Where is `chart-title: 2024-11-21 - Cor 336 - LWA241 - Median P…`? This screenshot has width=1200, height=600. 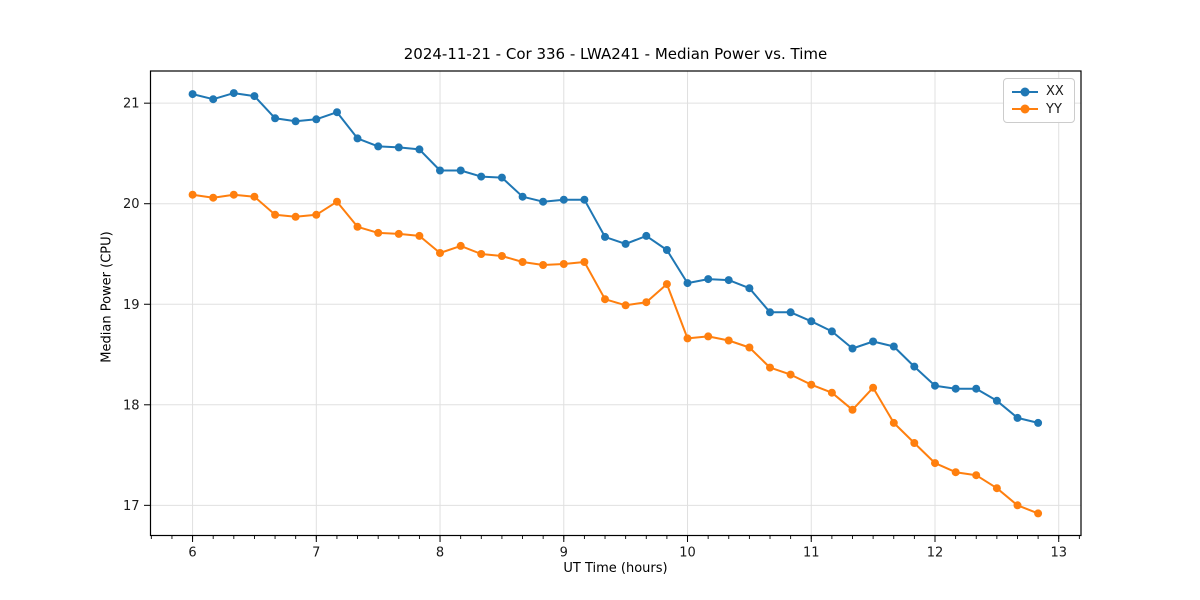 chart-title: 2024-11-21 - Cor 336 - LWA241 - Median P… is located at coordinates (615, 54).